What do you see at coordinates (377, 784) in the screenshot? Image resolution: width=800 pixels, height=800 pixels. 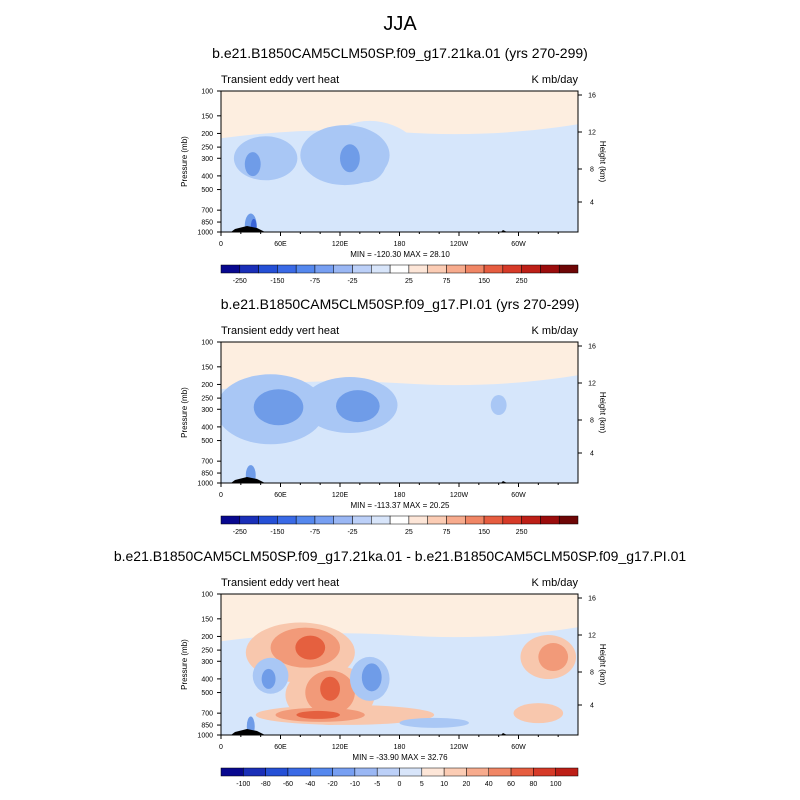 I see `colorbar-label: -5` at bounding box center [377, 784].